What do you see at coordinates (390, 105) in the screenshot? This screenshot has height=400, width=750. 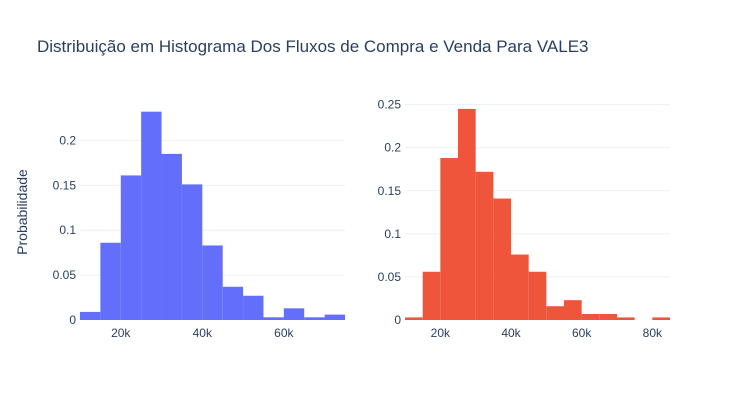 I see `y-tick-label: 0.25` at bounding box center [390, 105].